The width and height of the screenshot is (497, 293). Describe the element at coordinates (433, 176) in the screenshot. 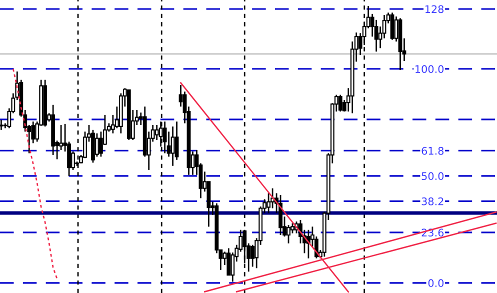

I see `y-tick-label: 50.0` at that location.